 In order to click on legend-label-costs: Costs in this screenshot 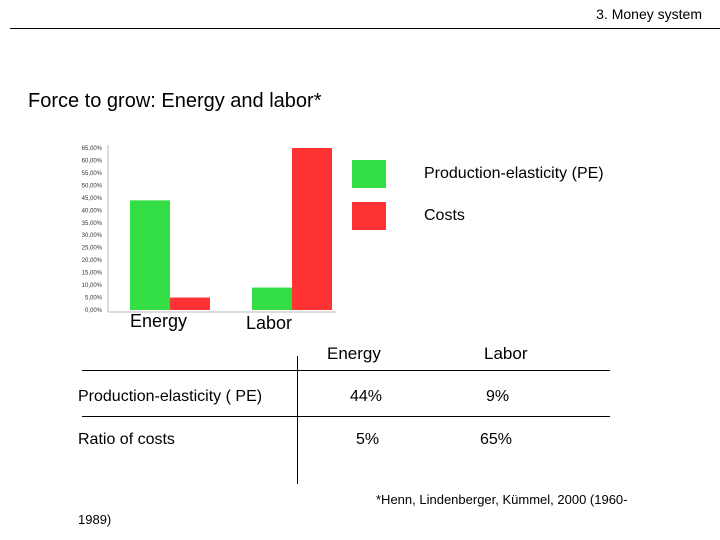, I will do `click(444, 215)`.